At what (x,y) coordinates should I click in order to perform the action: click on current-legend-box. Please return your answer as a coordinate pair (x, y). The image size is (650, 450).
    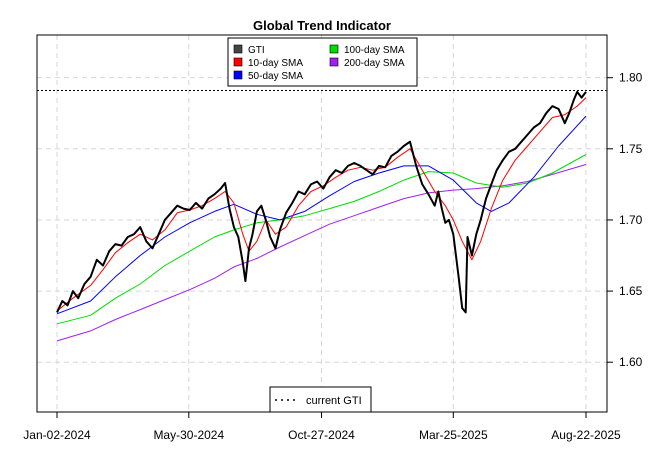
    Looking at the image, I should click on (320, 399).